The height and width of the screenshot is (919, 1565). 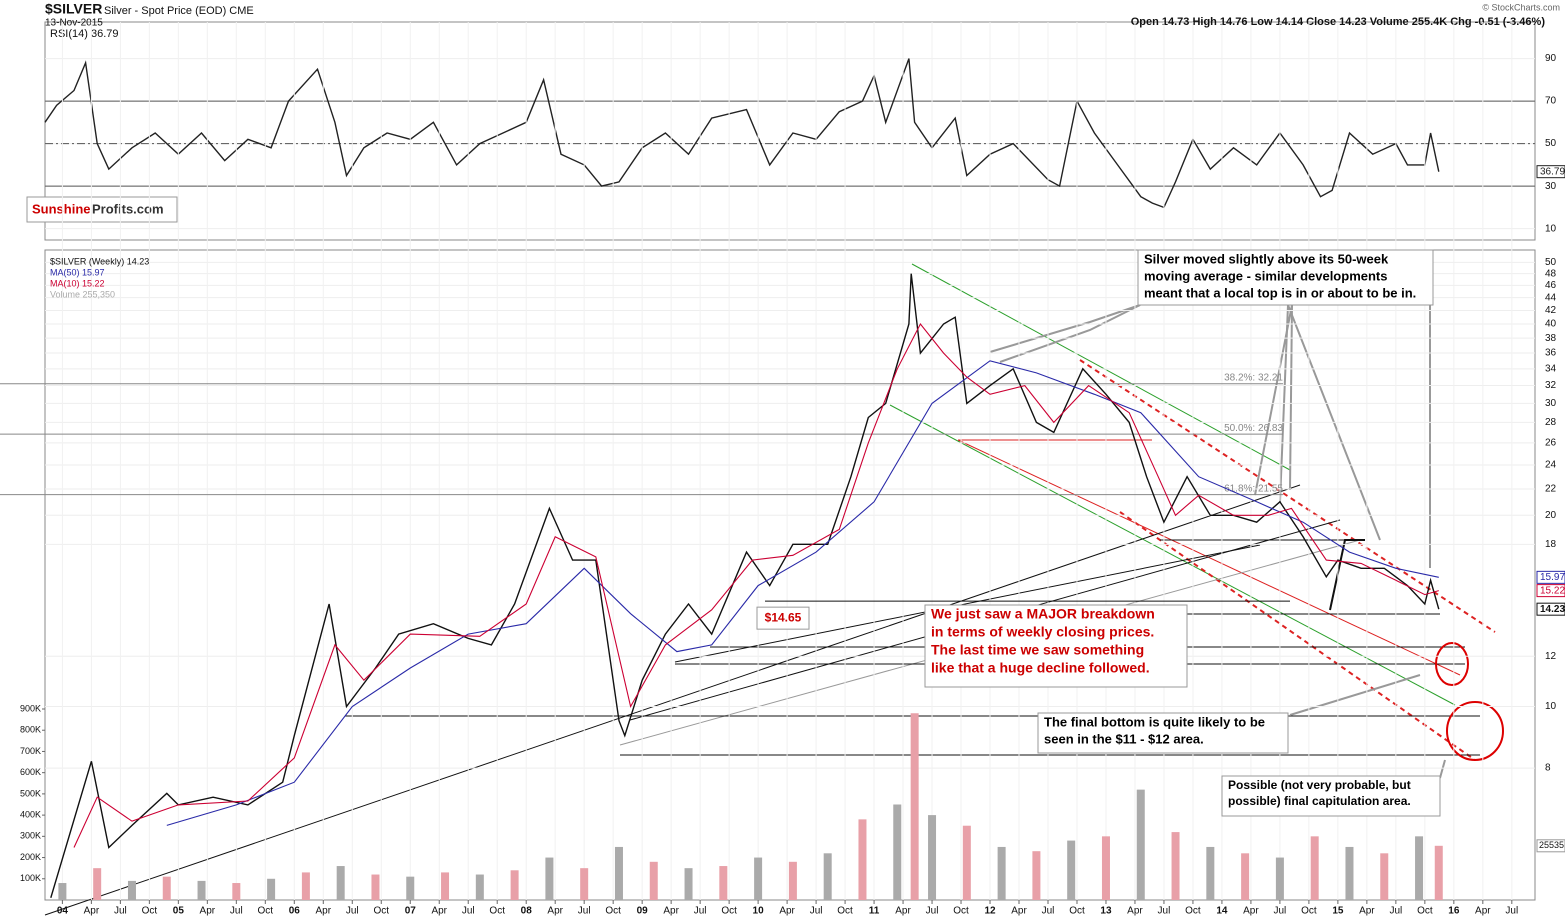 I want to click on annotation-text: The last time we saw something, so click(x=1037, y=650).